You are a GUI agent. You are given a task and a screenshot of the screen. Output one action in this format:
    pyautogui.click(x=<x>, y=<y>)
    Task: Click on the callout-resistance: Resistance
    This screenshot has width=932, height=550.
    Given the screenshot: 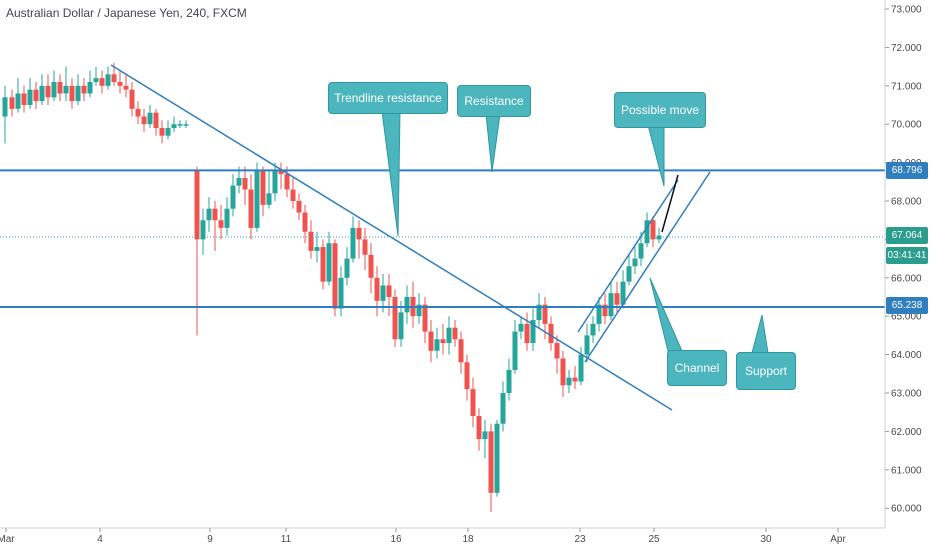 What is the action you would take?
    pyautogui.click(x=494, y=101)
    